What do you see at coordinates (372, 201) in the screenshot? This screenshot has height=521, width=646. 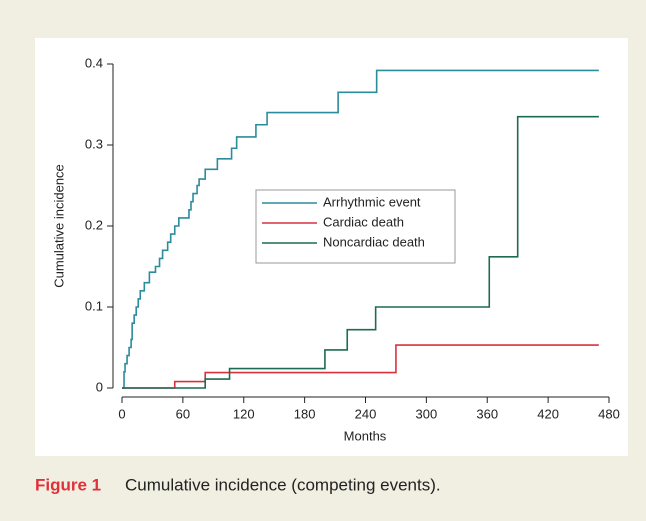 I see `legend-label: Arrhythmic event` at bounding box center [372, 201].